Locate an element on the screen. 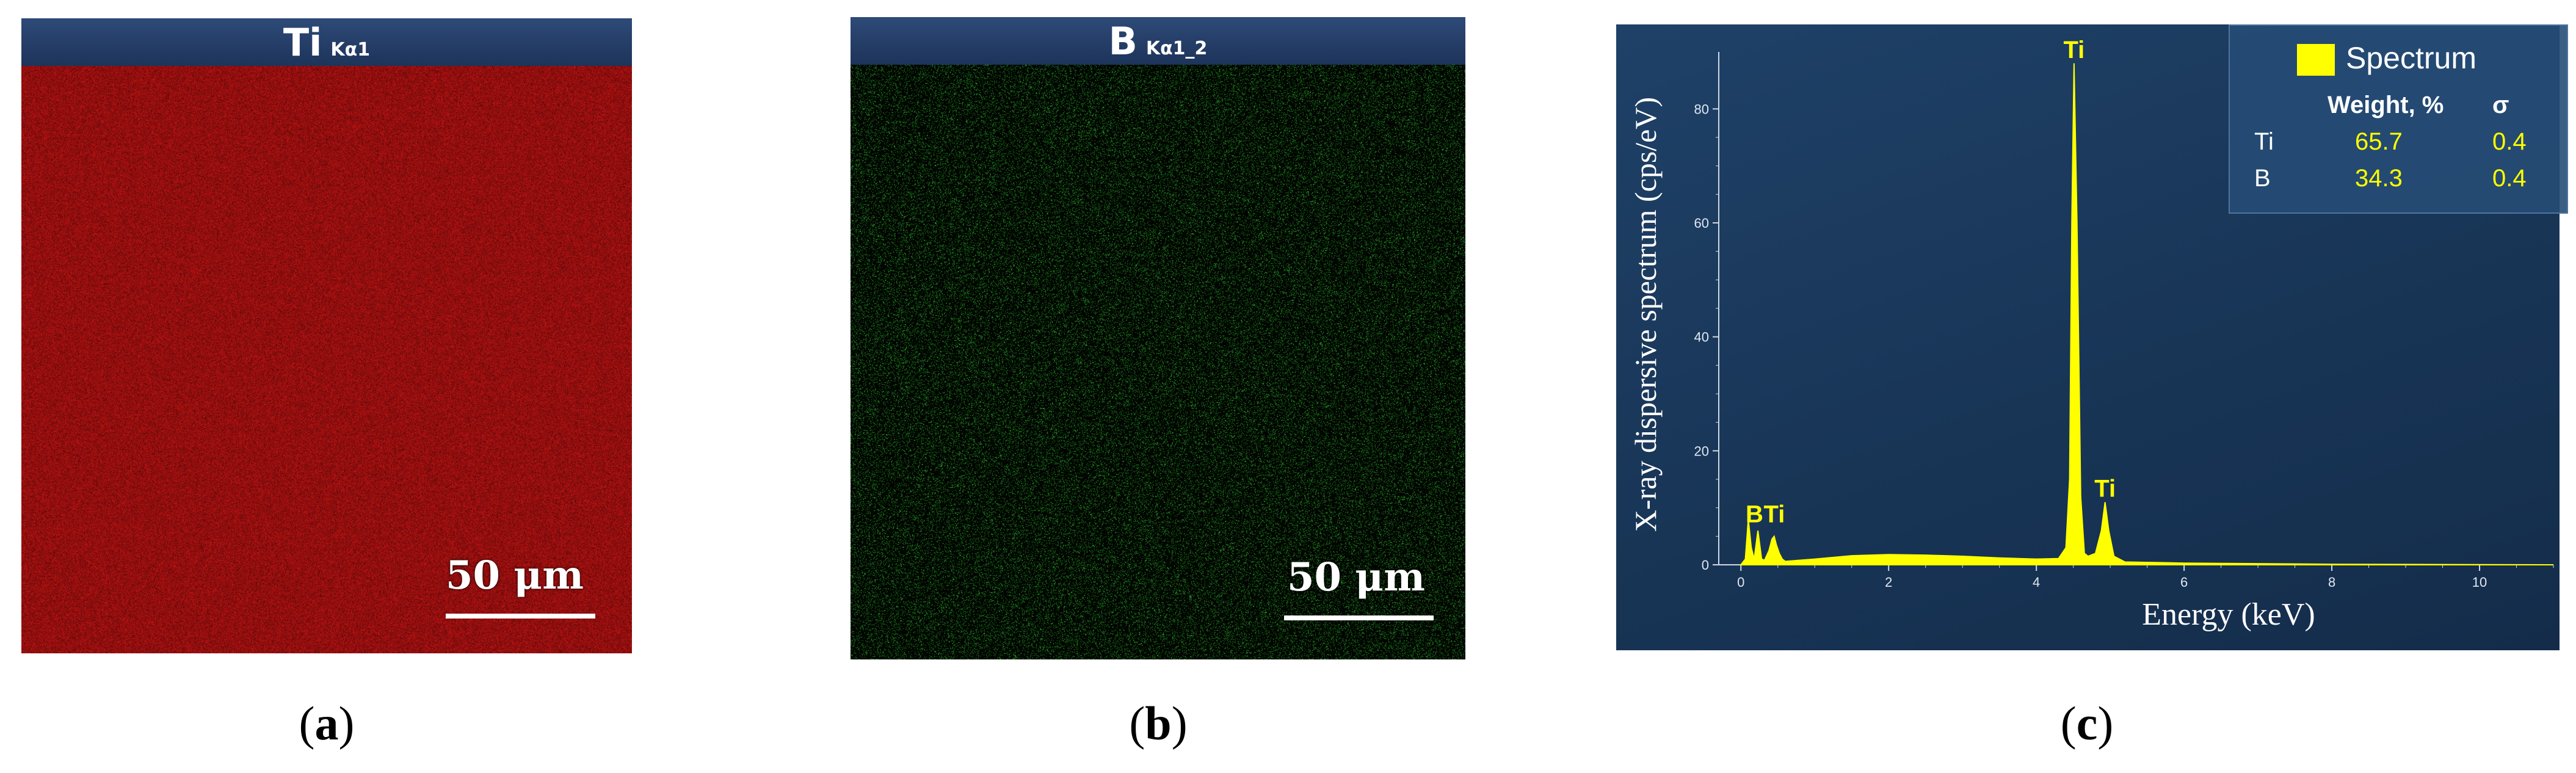 The height and width of the screenshot is (773, 2576). caption-c-letter: c is located at coordinates (2087, 723).